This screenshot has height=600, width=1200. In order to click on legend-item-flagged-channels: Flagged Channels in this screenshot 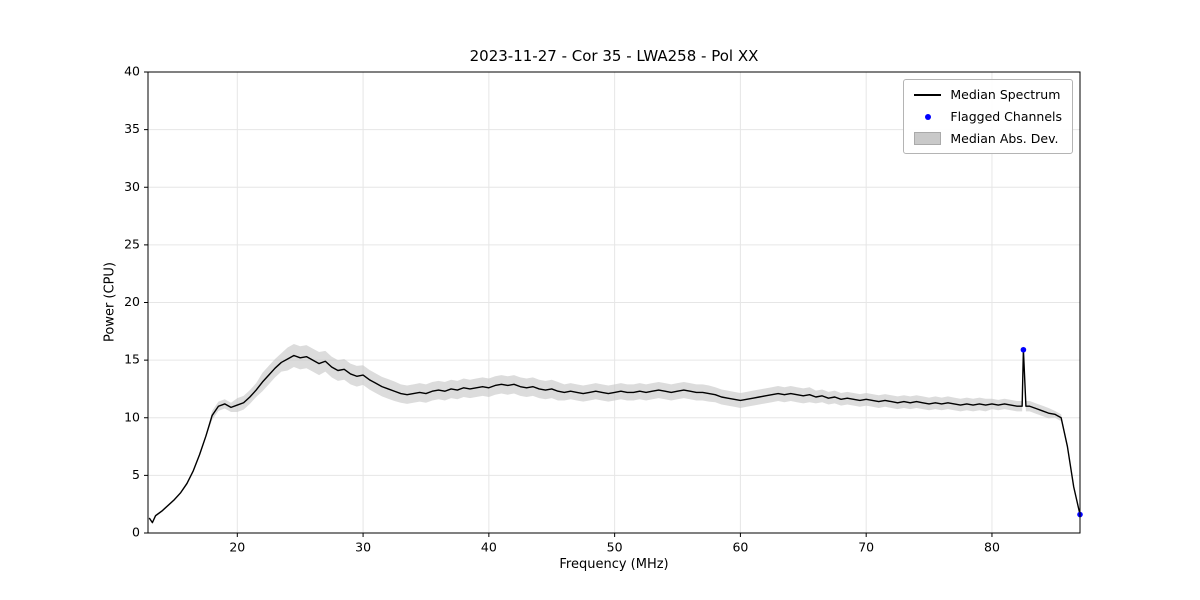, I will do `click(988, 116)`.